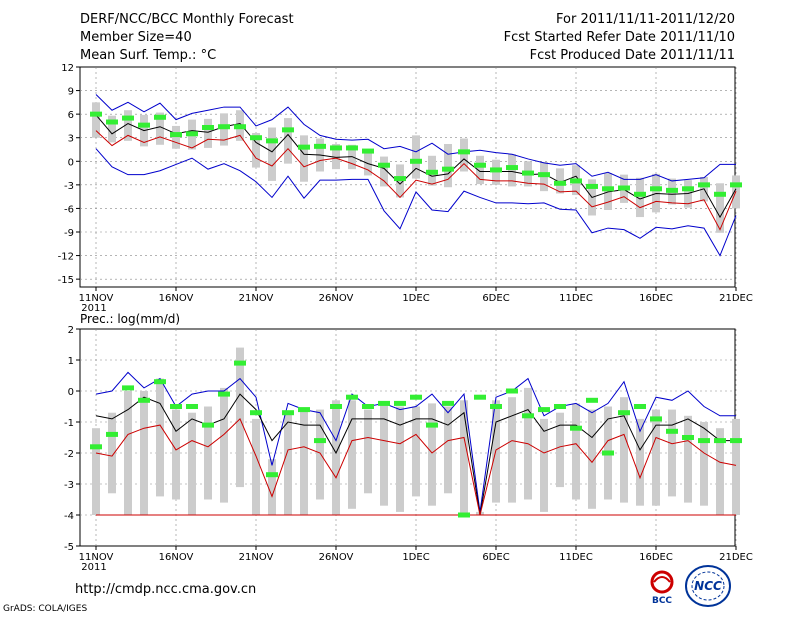 The image size is (800, 618). Describe the element at coordinates (256, 298) in the screenshot. I see `temp-x-tick-label: 21NOV` at that location.